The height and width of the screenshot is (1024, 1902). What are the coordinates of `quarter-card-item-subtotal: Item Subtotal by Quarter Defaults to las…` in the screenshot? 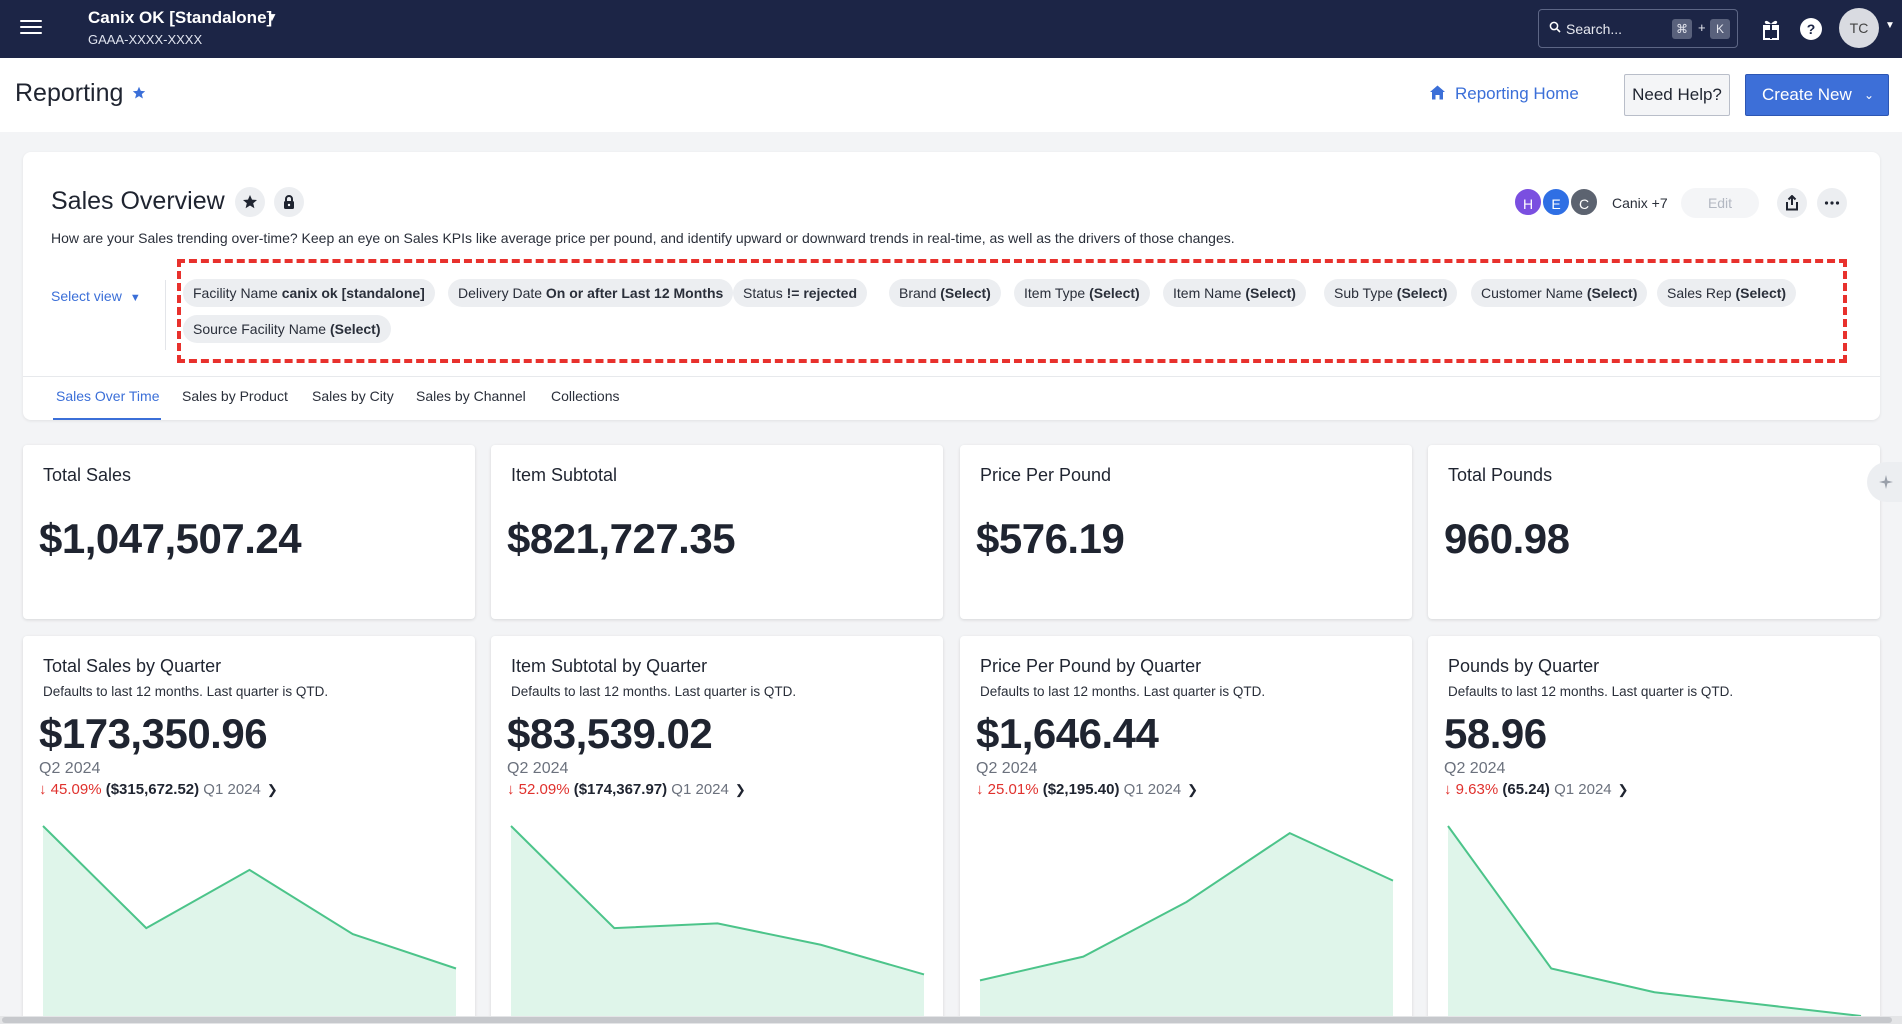 It's located at (717, 830).